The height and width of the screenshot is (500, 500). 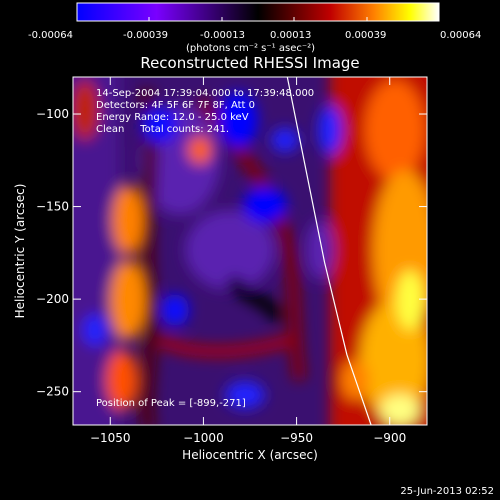 I want to click on annotation-detectors: Detectors: 4F 5F 6F 7F 8F, Att 0, so click(x=175, y=105).